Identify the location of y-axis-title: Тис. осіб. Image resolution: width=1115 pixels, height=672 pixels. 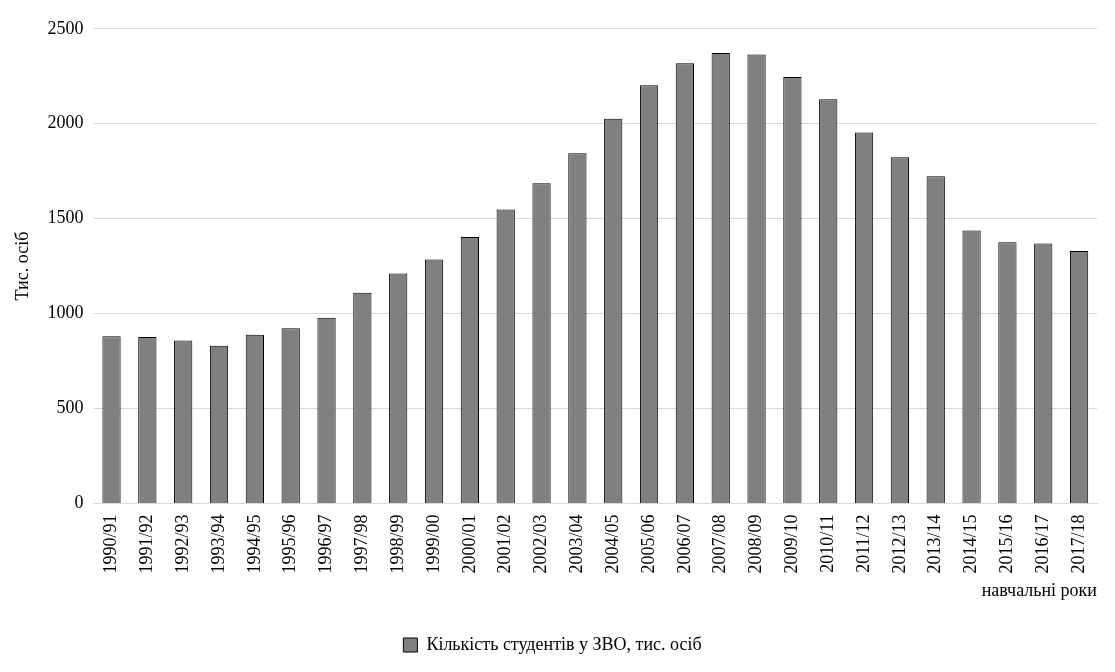
(21, 266).